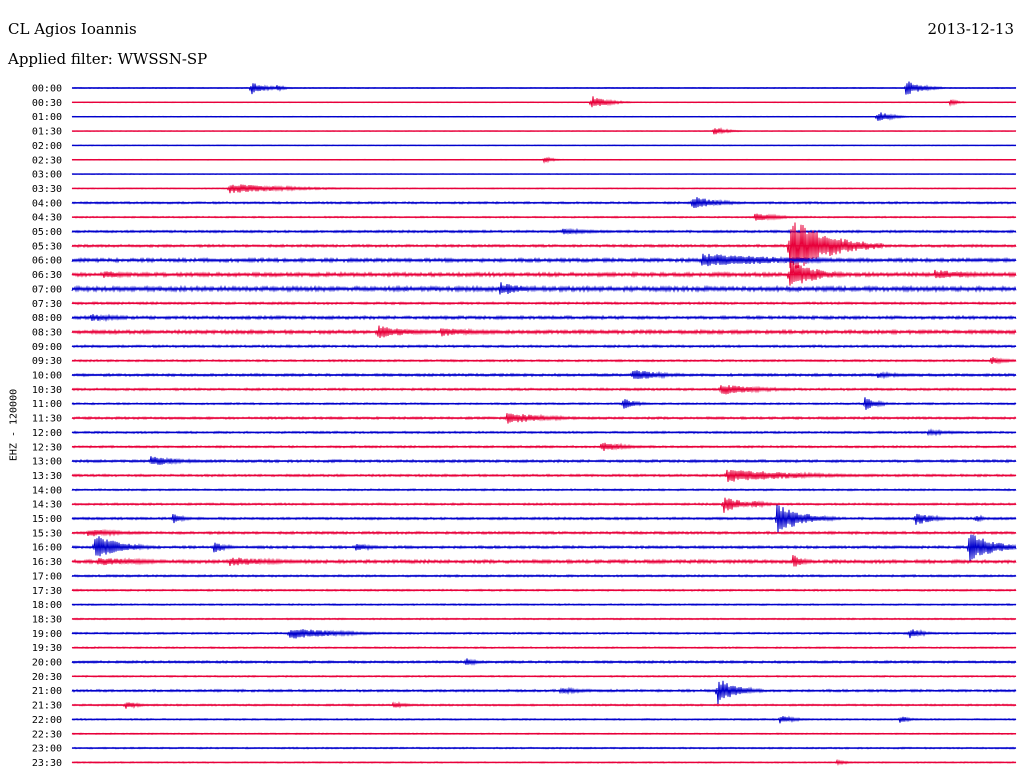 This screenshot has width=1024, height=780. What do you see at coordinates (47, 591) in the screenshot?
I see `row-time-label: 17:30` at bounding box center [47, 591].